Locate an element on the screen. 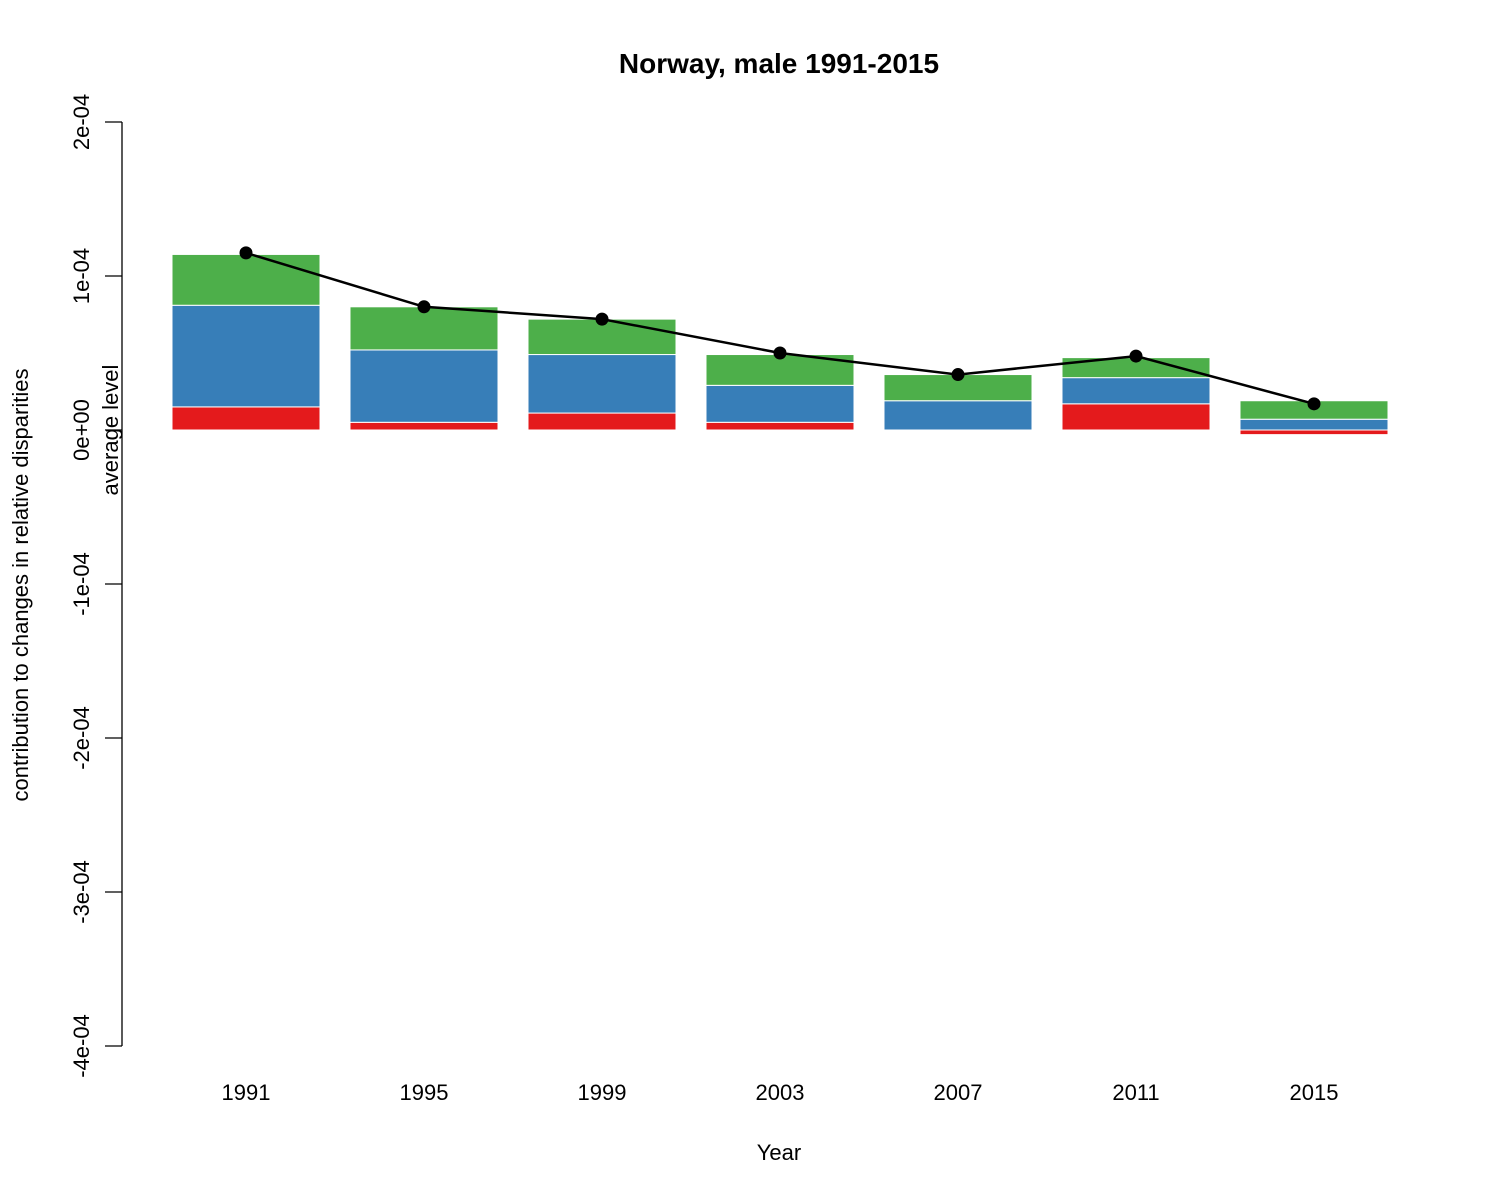  average-level-label: average level is located at coordinates (110, 430).